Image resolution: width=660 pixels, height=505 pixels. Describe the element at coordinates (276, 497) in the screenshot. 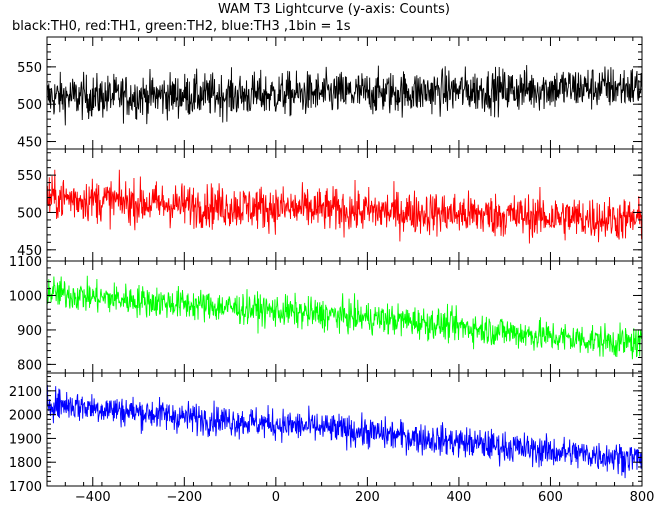

I see `x-tick-label: 0` at that location.